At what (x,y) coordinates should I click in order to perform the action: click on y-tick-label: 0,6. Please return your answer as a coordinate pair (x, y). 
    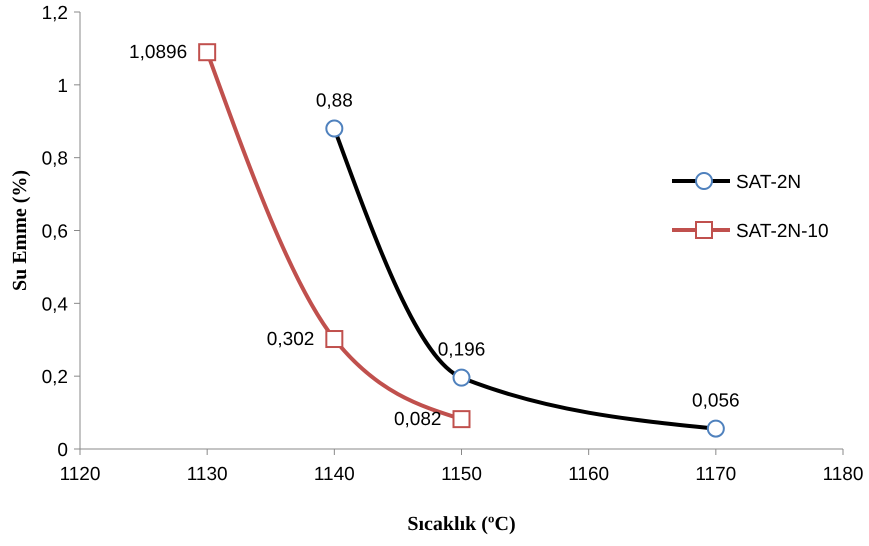
    Looking at the image, I should click on (55, 232).